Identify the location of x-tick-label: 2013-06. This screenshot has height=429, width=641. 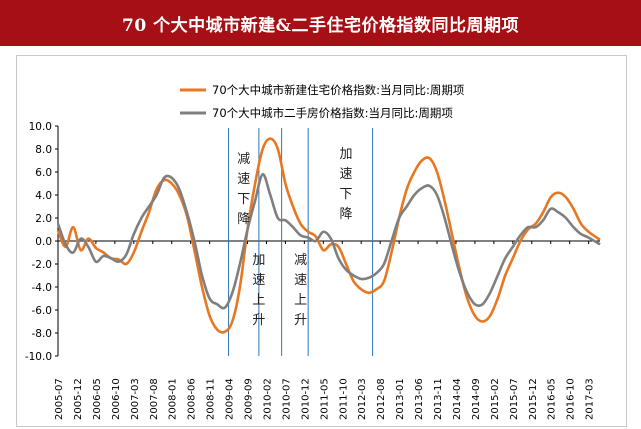
(419, 399).